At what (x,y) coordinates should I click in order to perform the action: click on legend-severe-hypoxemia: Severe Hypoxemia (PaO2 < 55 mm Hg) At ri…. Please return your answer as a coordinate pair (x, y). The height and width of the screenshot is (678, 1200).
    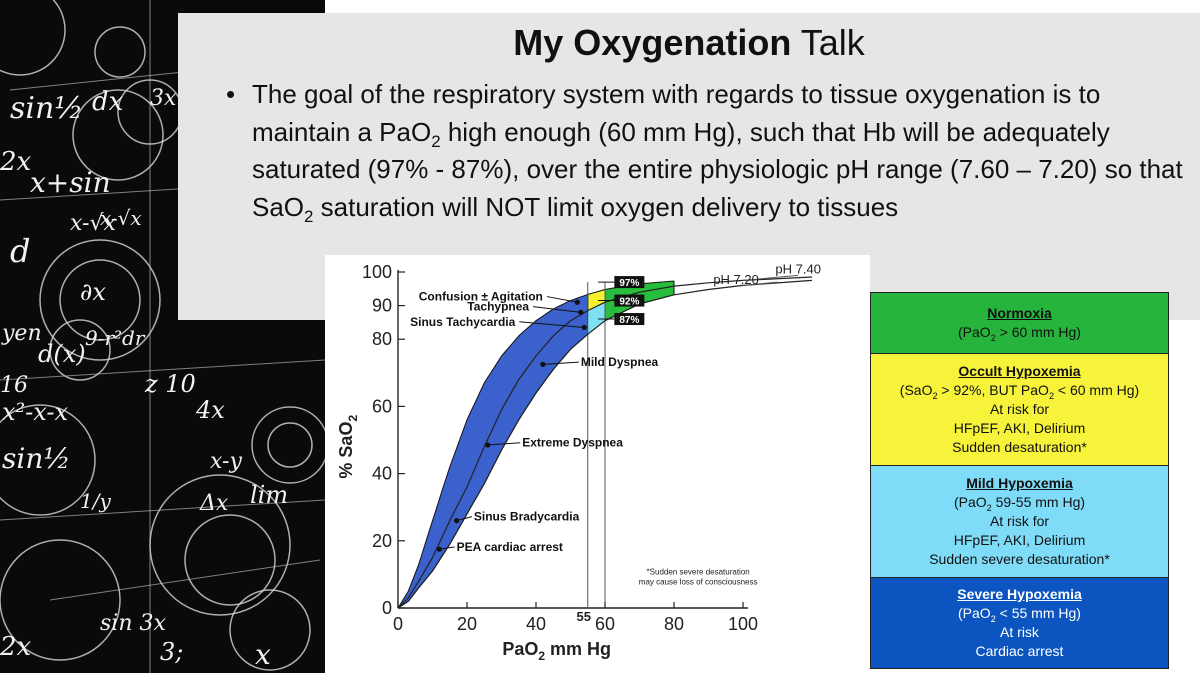
    Looking at the image, I should click on (1019, 623).